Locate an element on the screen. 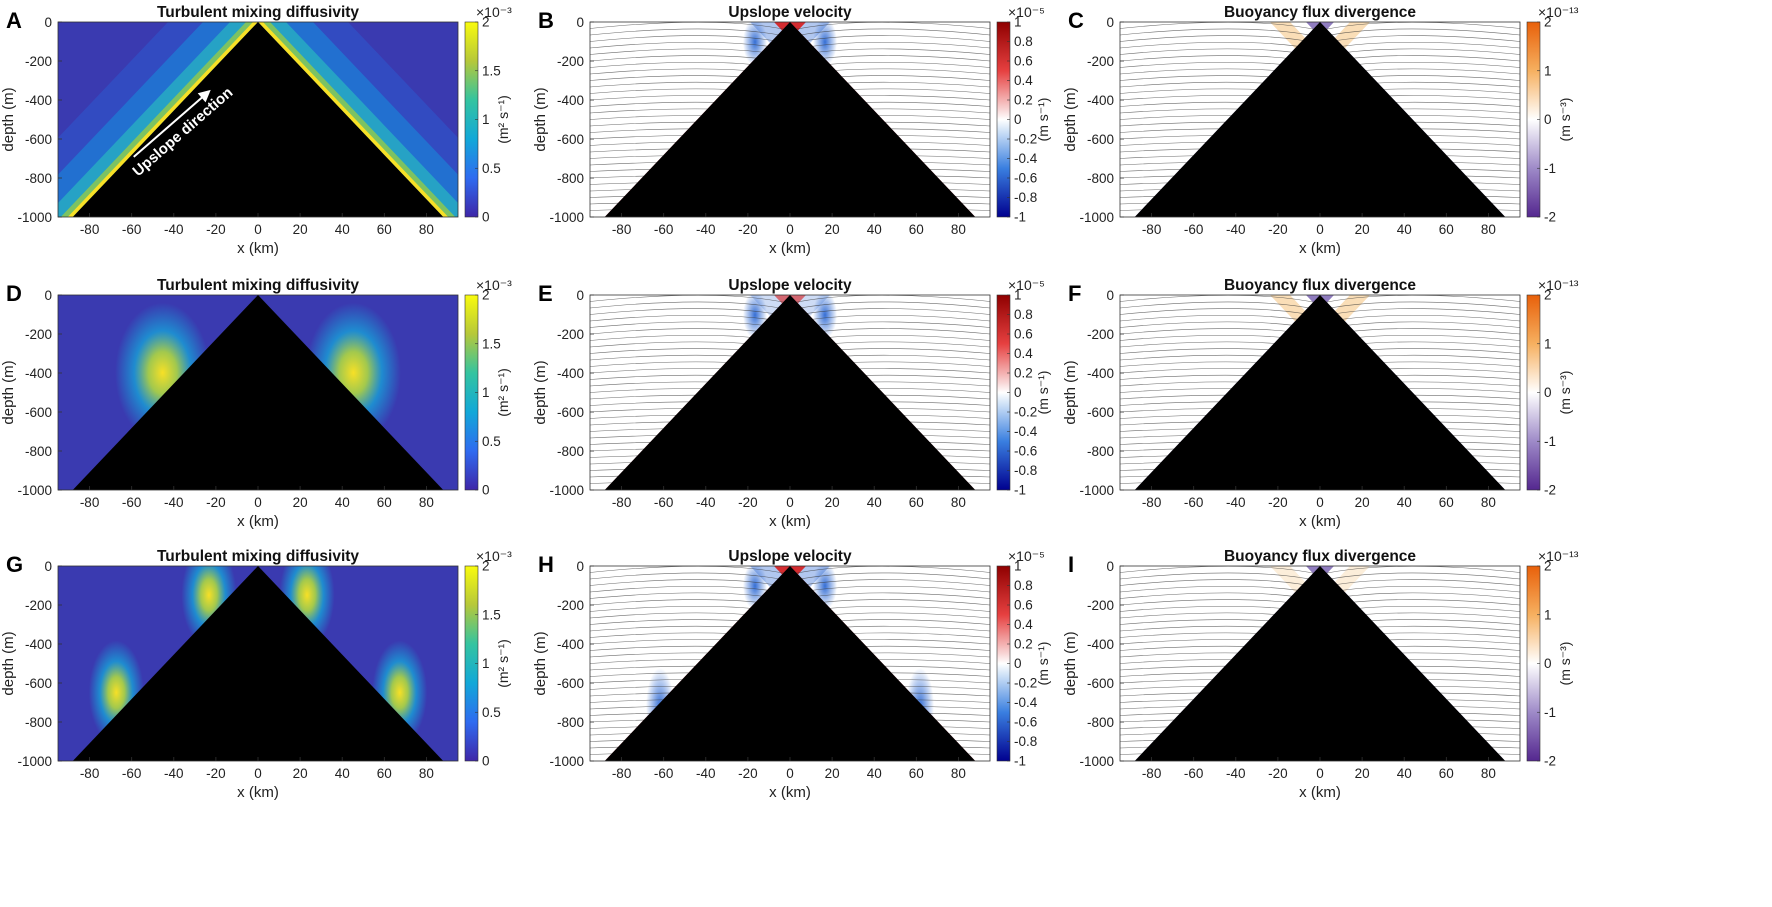  panel-label: G is located at coordinates (14, 564).